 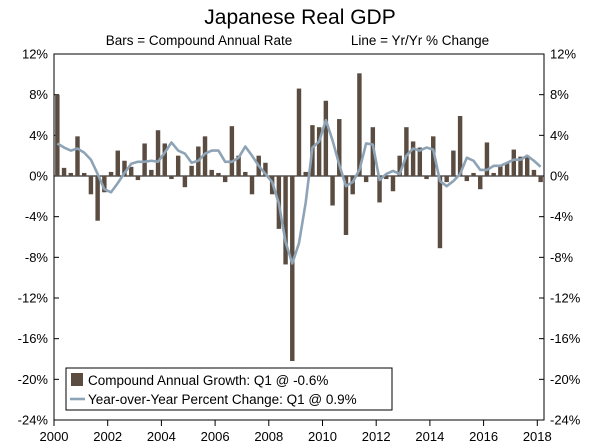 I want to click on y-axis-right: 12% 8% 4% 0% -4% -8% -12% -16% -20% -24%, so click(x=560, y=237).